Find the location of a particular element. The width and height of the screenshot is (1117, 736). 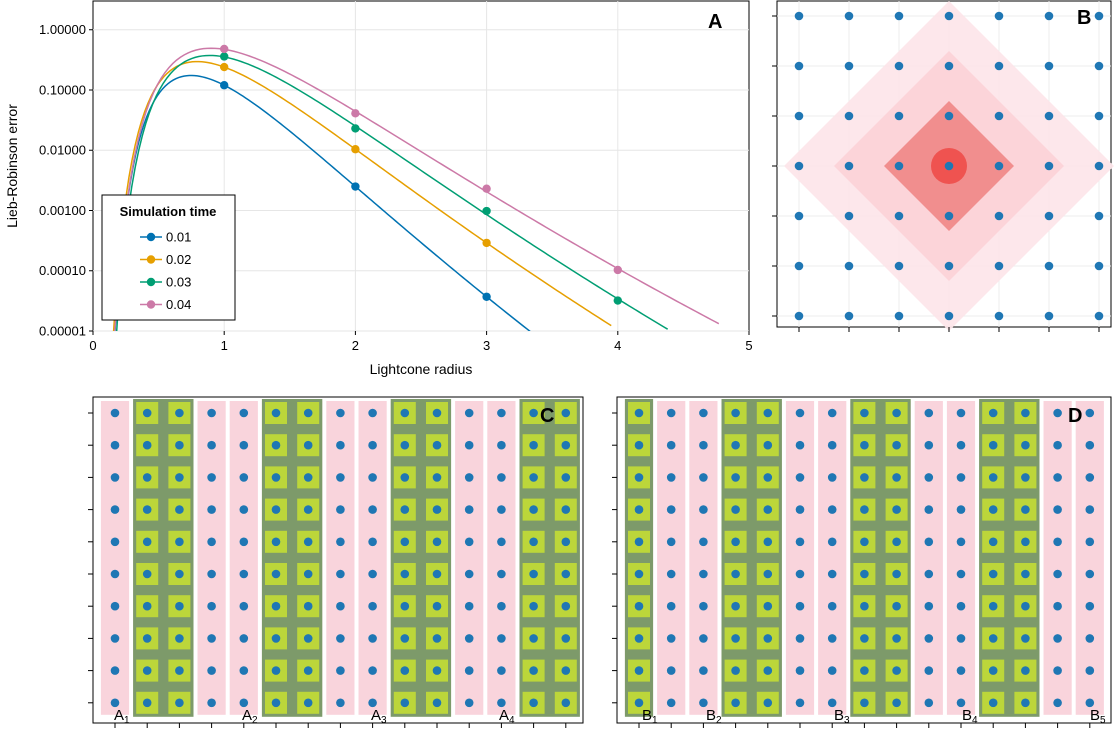

panel-letter-c: C is located at coordinates (547, 416).